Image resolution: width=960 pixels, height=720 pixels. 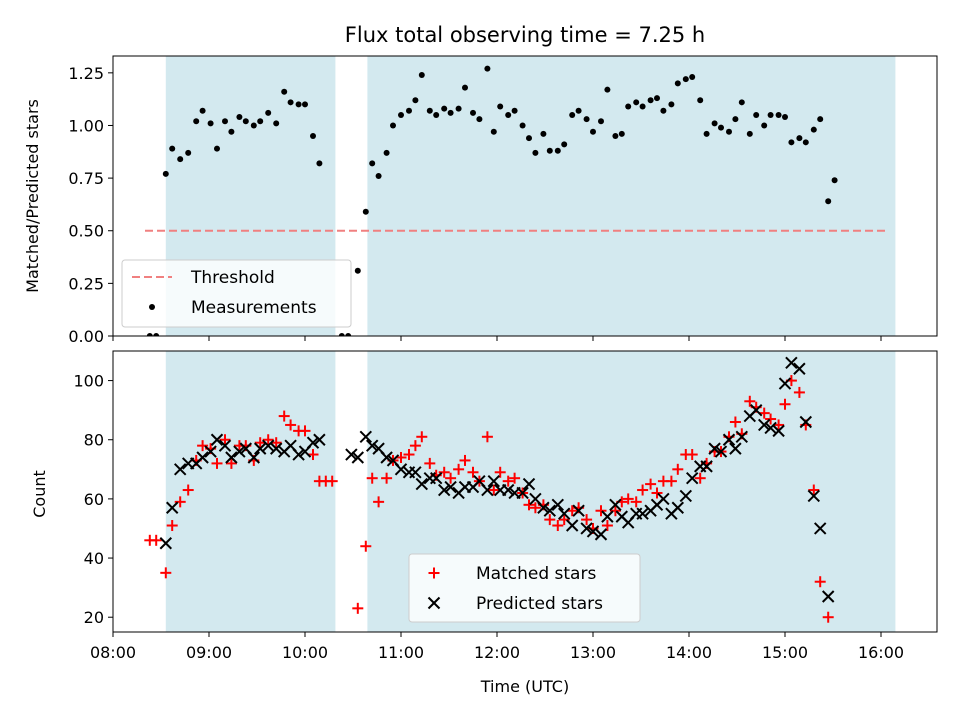 I want to click on y-tick-label: 1.25, so click(x=86, y=73).